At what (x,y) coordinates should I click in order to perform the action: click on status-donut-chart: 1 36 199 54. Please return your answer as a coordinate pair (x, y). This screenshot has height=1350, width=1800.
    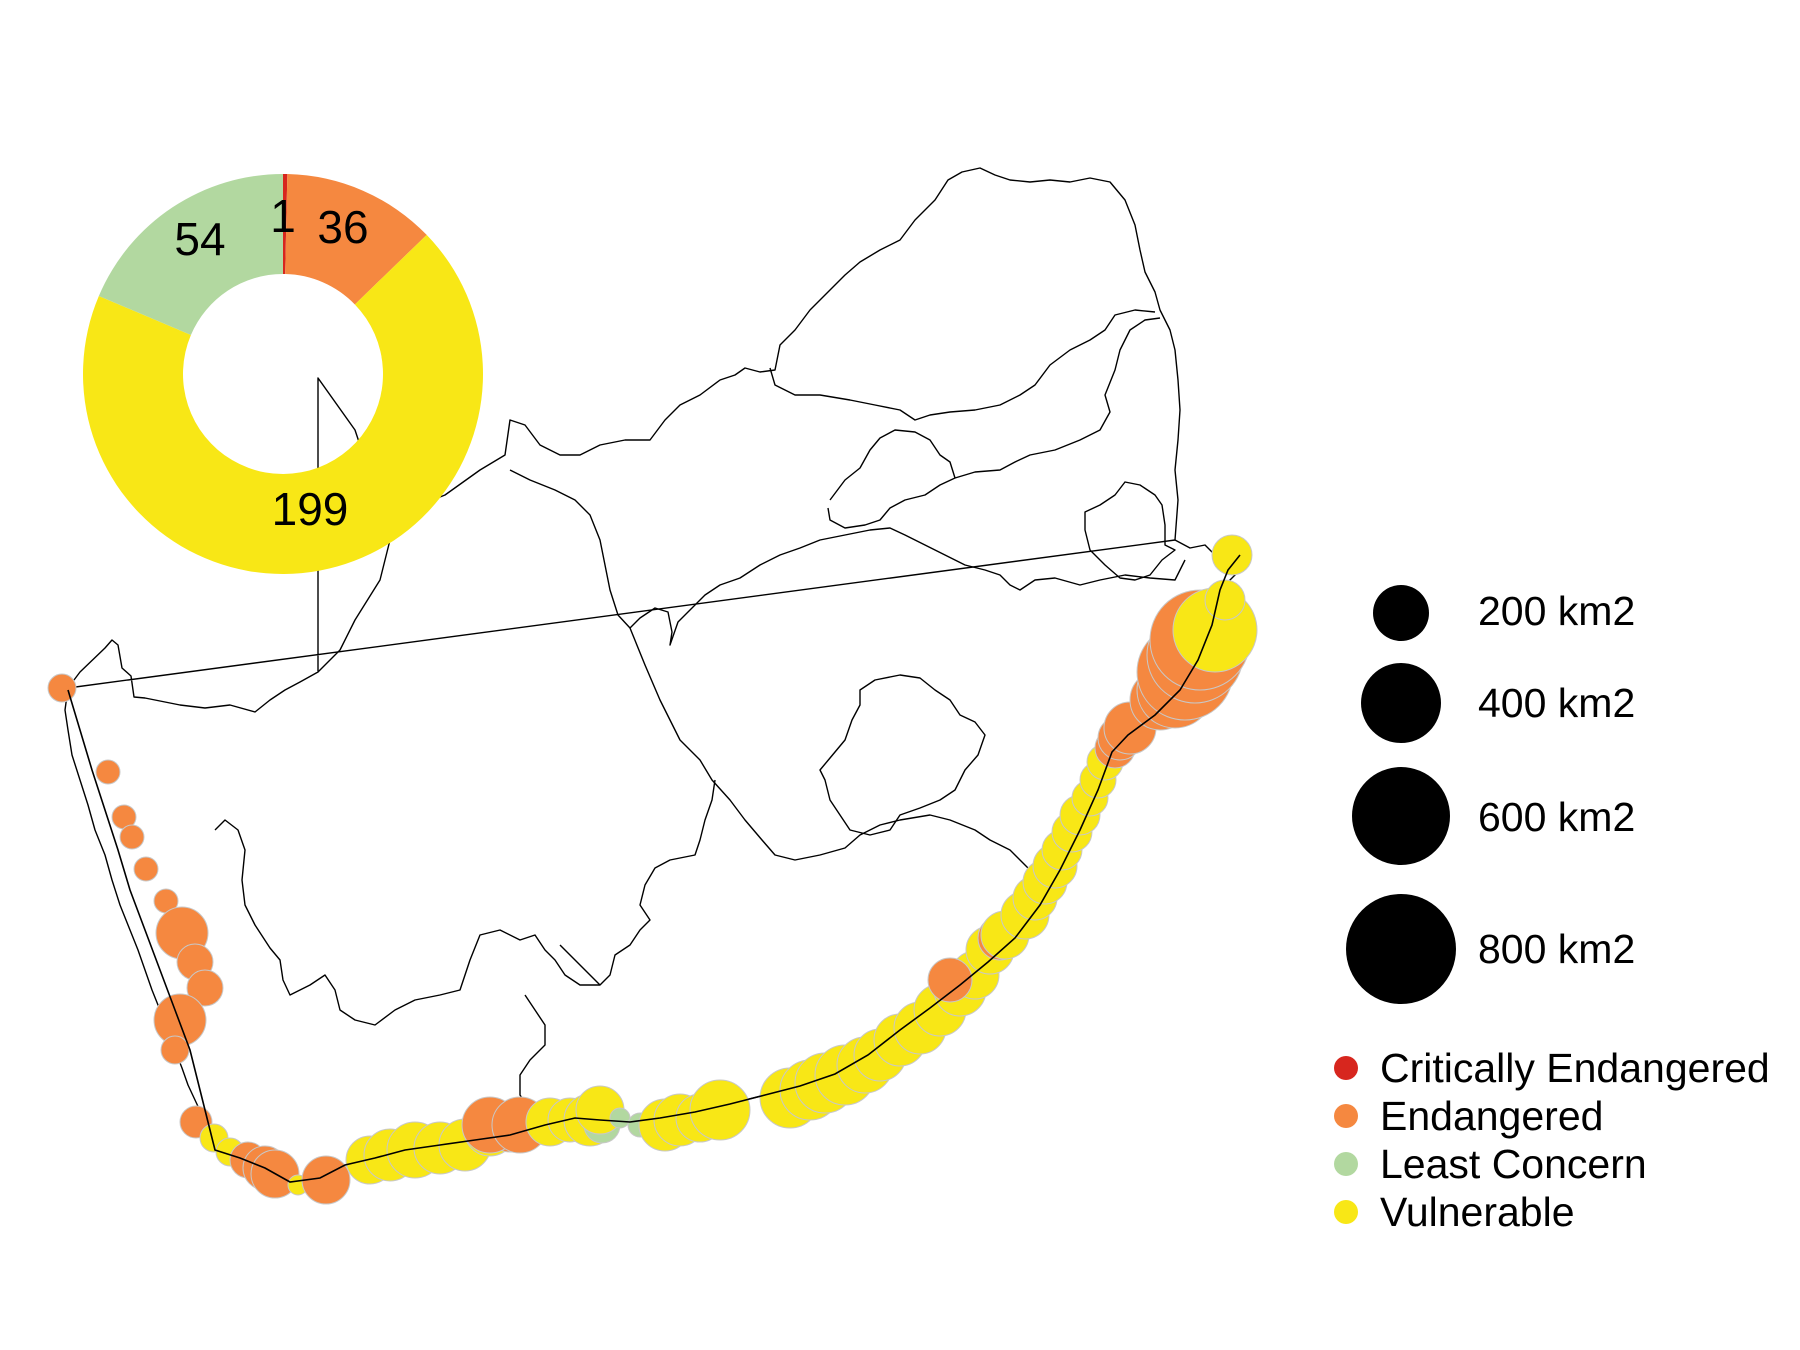
    Looking at the image, I should click on (282, 374).